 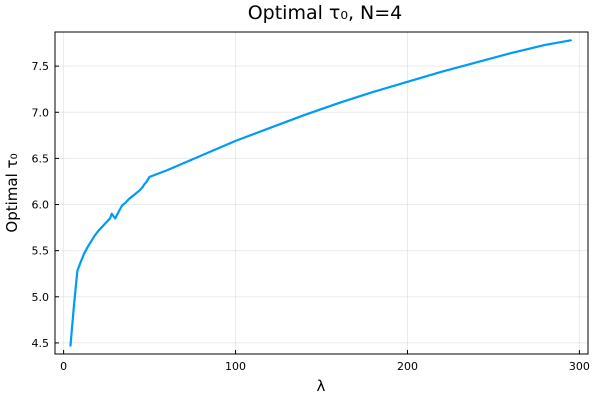 I want to click on x-tick-label: 300, so click(x=579, y=366).